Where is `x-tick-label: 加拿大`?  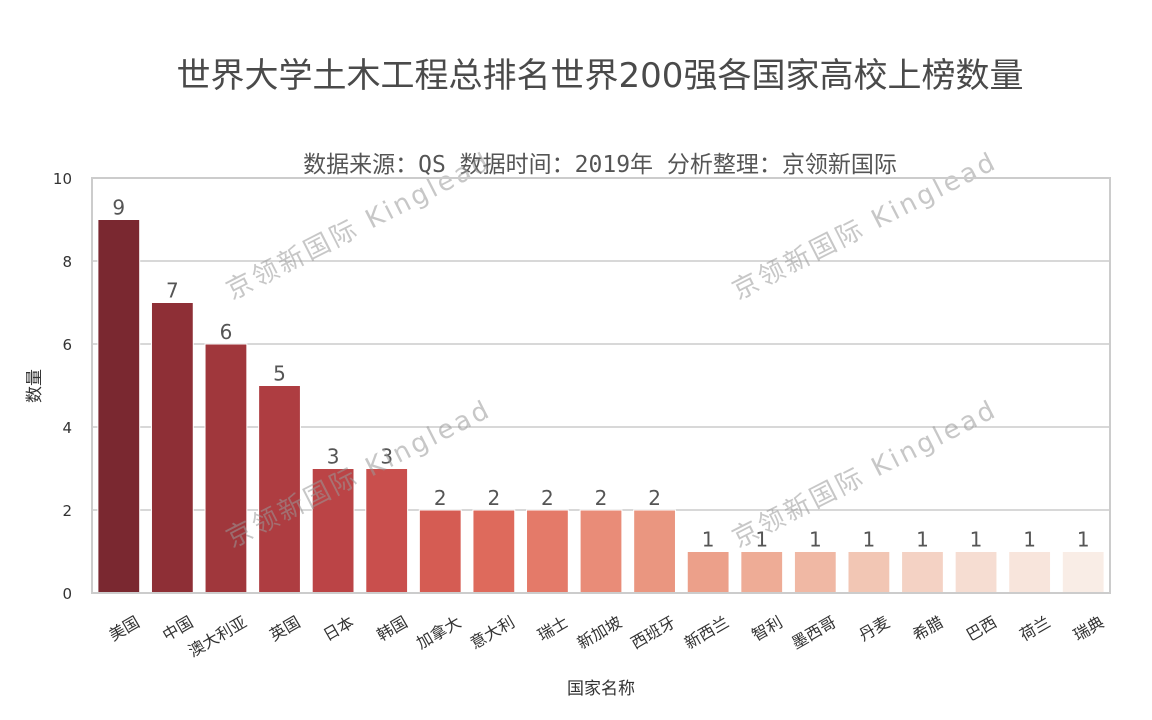 x-tick-label: 加拿大 is located at coordinates (438, 632).